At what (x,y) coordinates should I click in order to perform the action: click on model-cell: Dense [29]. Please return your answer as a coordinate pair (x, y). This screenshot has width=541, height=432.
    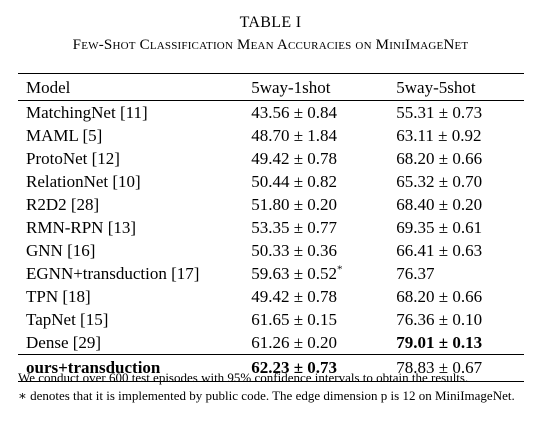
    Looking at the image, I should click on (64, 342).